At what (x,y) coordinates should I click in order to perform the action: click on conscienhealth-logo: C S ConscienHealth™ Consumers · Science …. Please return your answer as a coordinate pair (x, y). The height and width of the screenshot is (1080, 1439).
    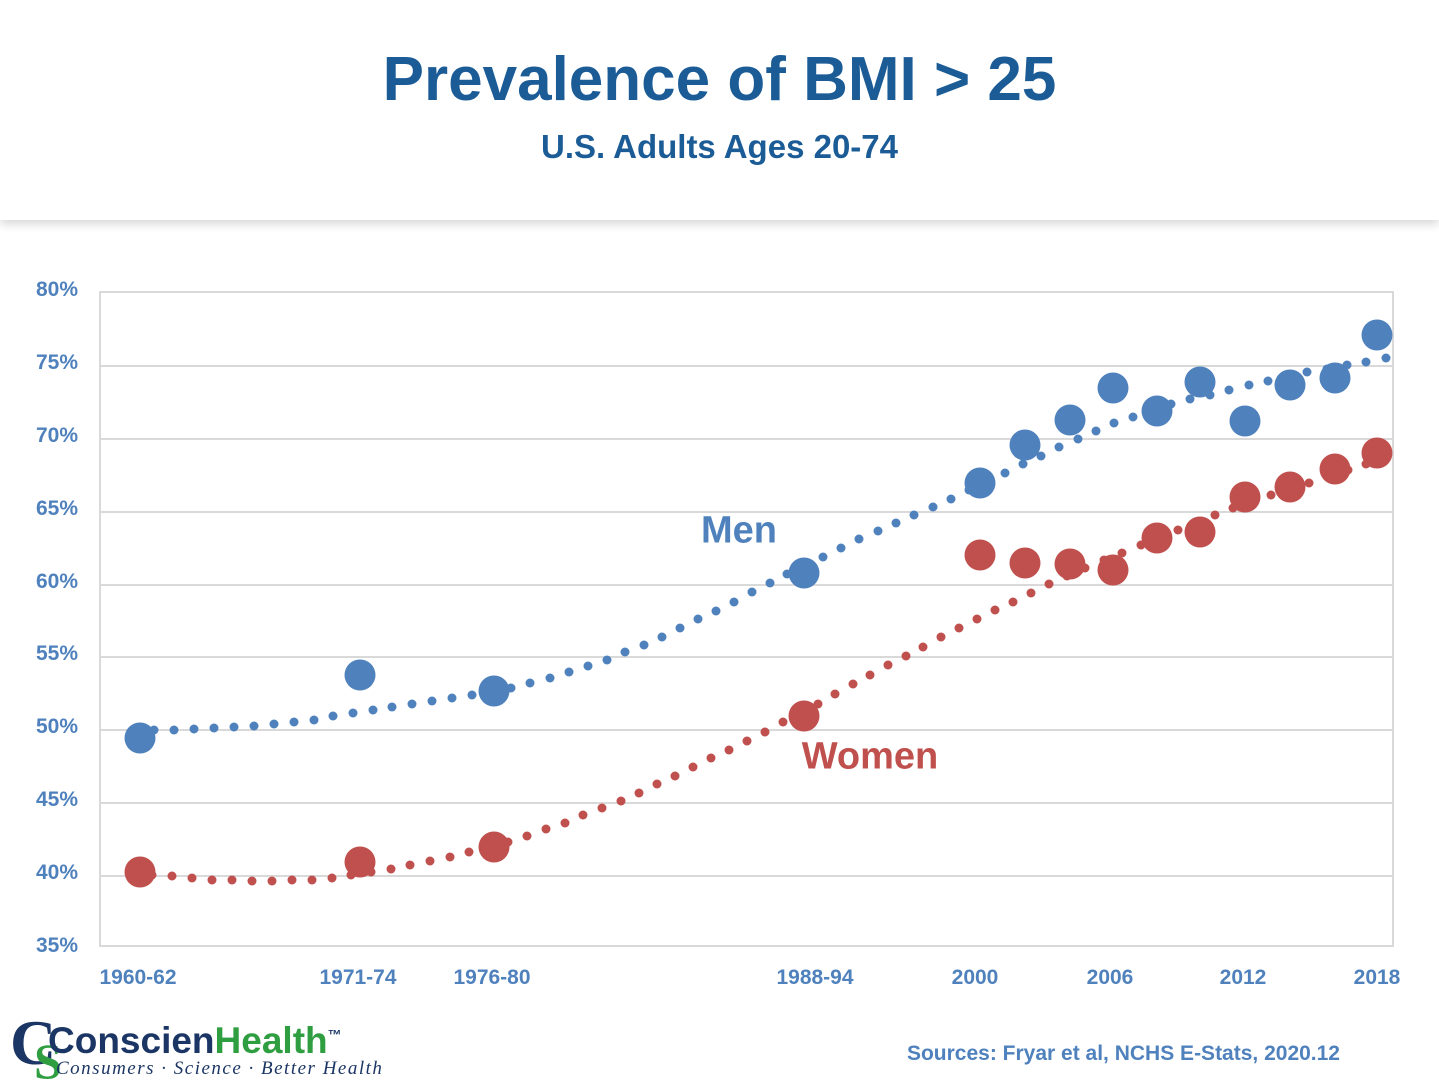
    Looking at the image, I should click on (196, 1043).